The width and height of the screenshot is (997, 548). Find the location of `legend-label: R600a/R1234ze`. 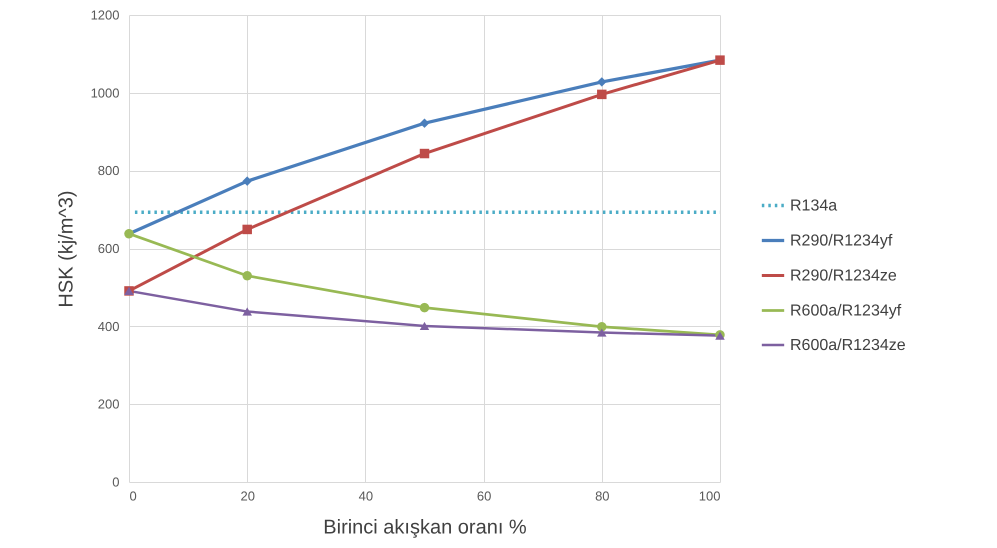

legend-label: R600a/R1234ze is located at coordinates (848, 345).